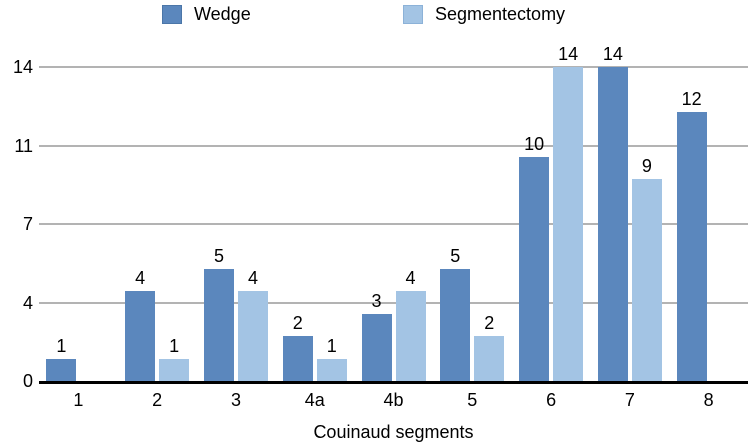 Image resolution: width=750 pixels, height=446 pixels. What do you see at coordinates (708, 235) in the screenshot?
I see `bar-group: 12` at bounding box center [708, 235].